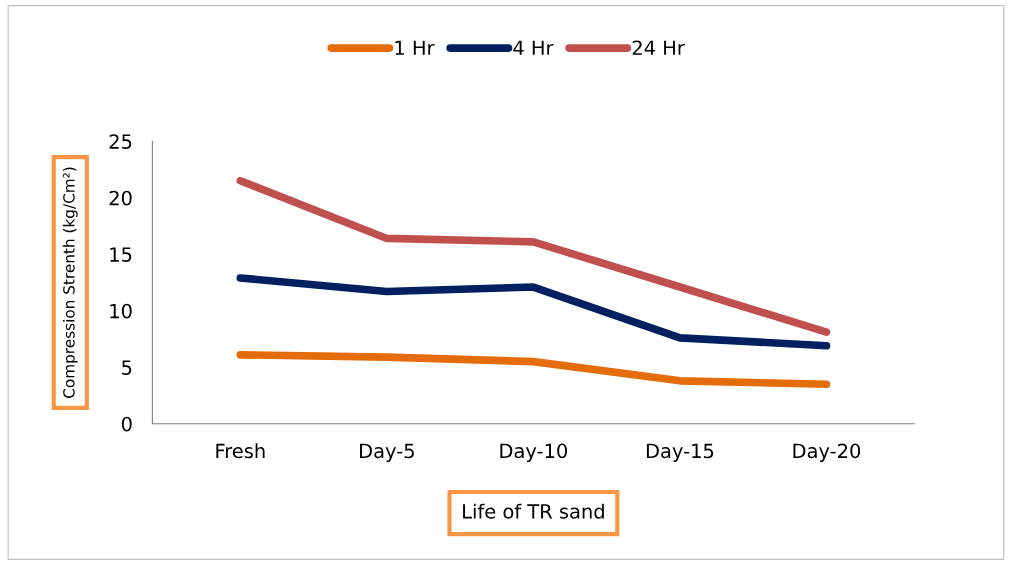 The height and width of the screenshot is (565, 1016). I want to click on legend-label: 24 Hr, so click(658, 47).